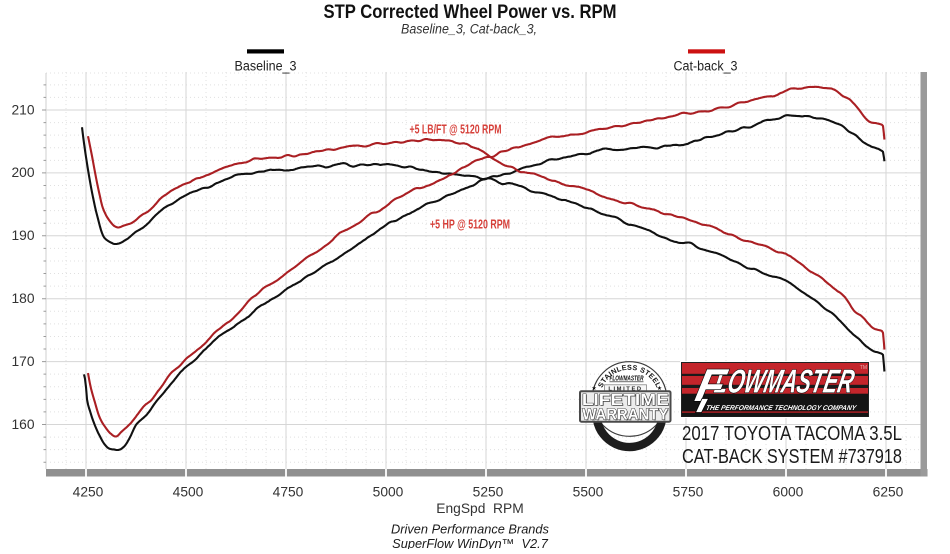 The image size is (950, 554). I want to click on svg-text: 6250, so click(888, 492).